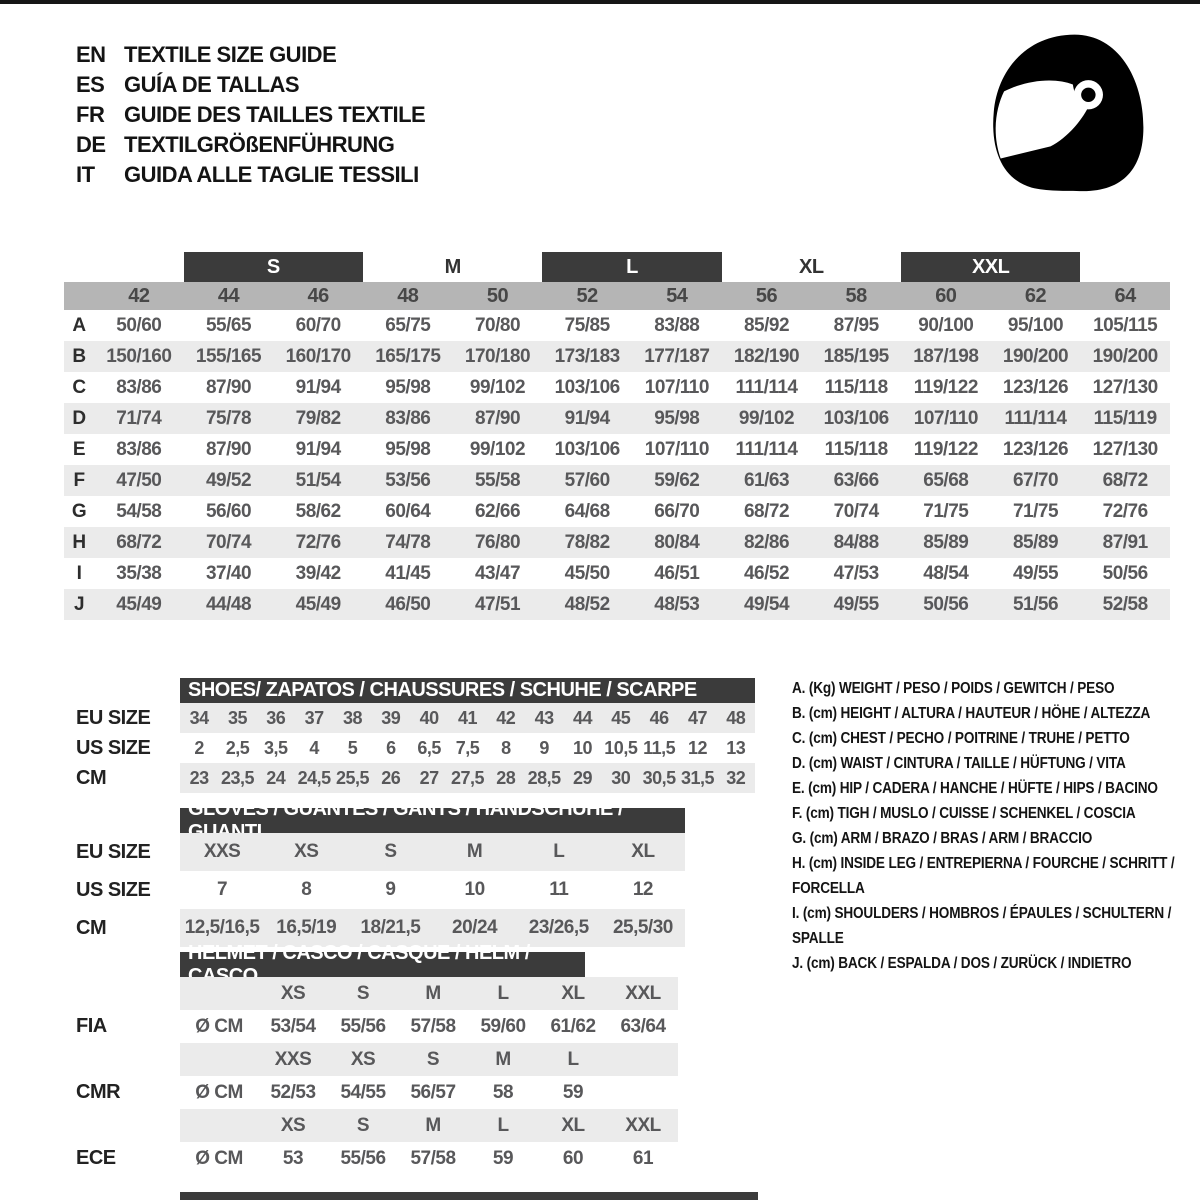 Image resolution: width=1200 pixels, height=1200 pixels. Describe the element at coordinates (697, 747) in the screenshot. I see `cell-value: 12` at that location.